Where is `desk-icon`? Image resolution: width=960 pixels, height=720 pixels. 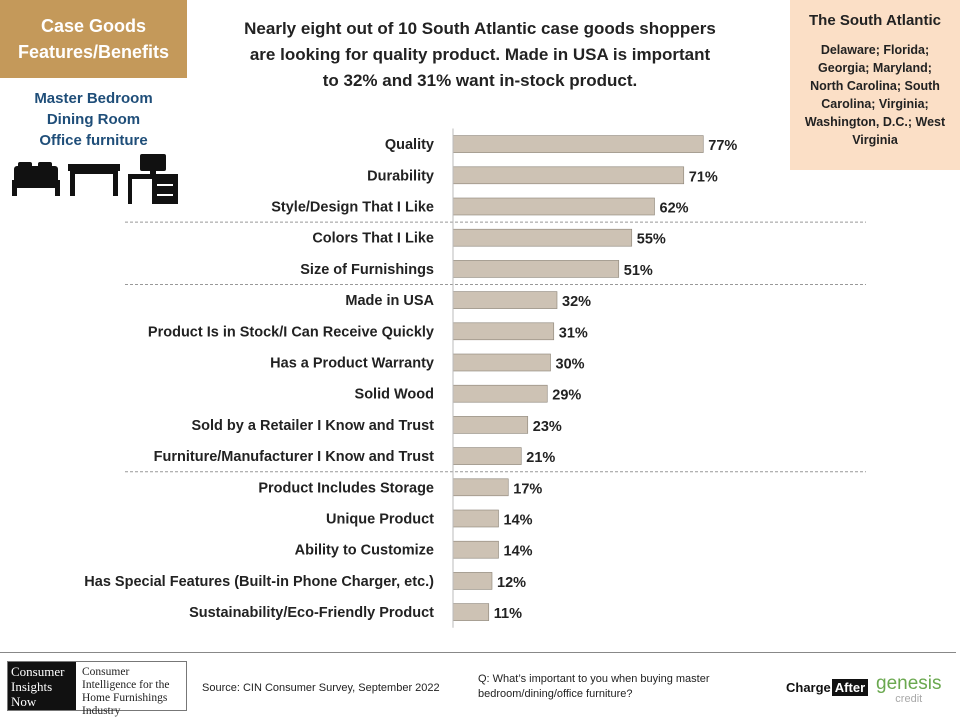 desk-icon is located at coordinates (153, 179).